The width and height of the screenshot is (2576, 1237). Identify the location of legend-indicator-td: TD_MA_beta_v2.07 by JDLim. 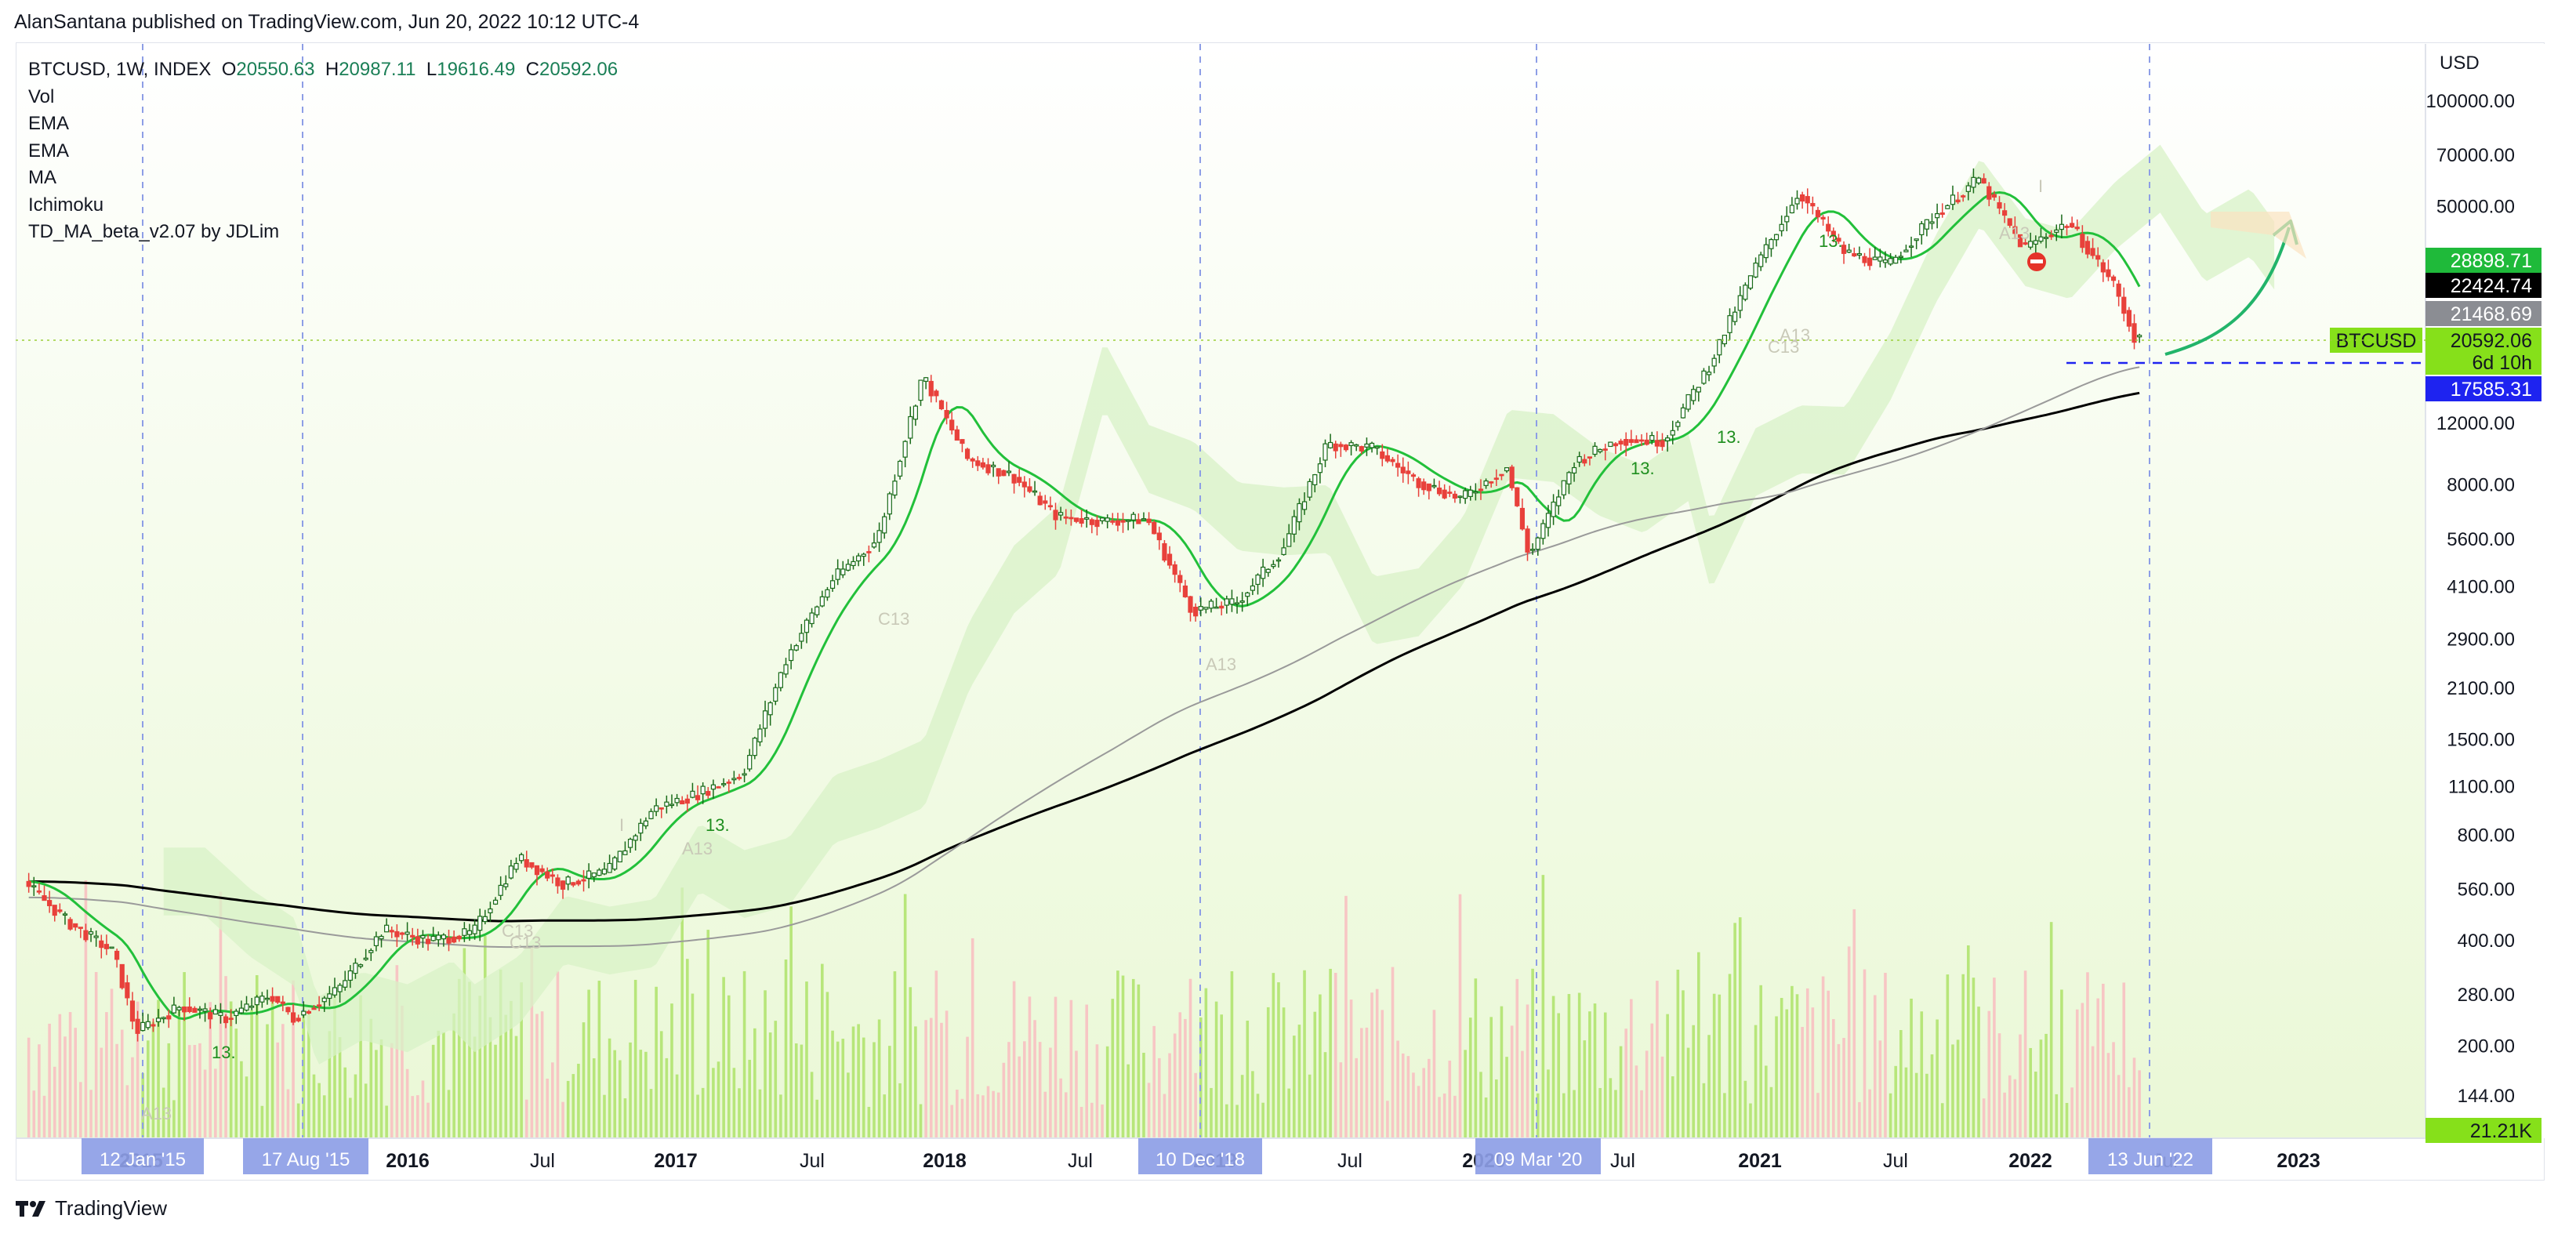
(154, 231).